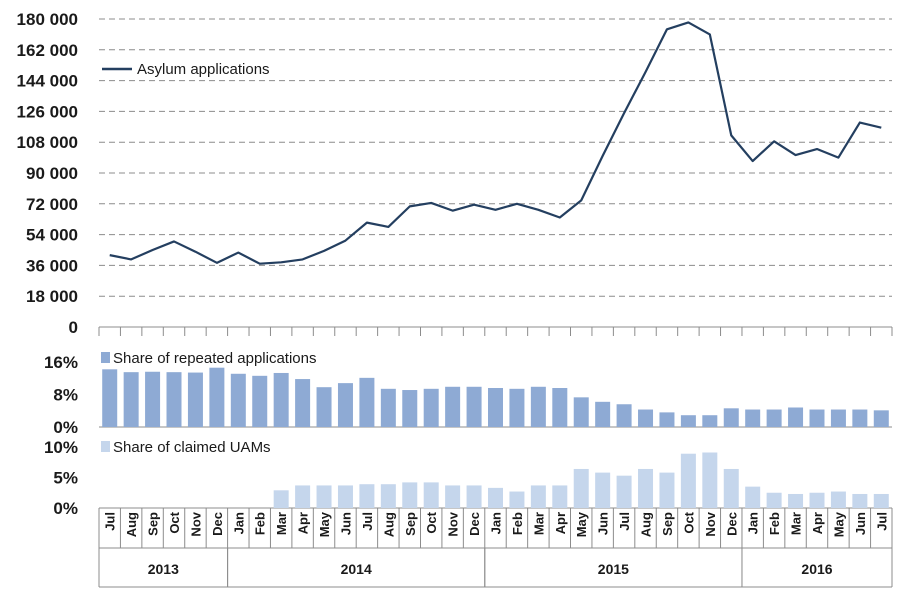 The width and height of the screenshot is (911, 605). Describe the element at coordinates (52, 235) in the screenshot. I see `y-tick-label: 54 000` at that location.